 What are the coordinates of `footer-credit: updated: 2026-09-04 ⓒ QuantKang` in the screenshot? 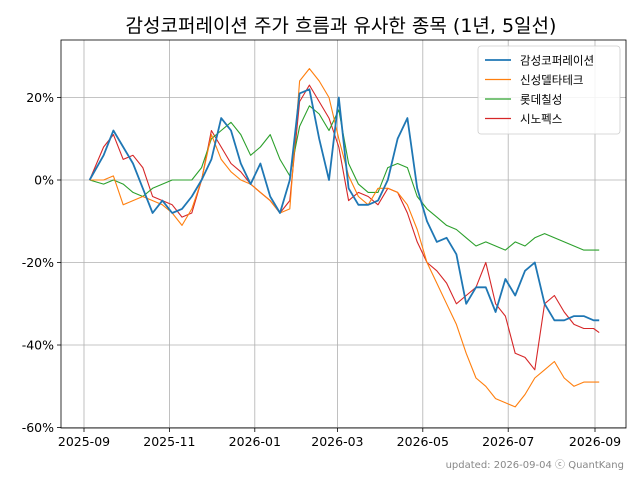 It's located at (535, 465).